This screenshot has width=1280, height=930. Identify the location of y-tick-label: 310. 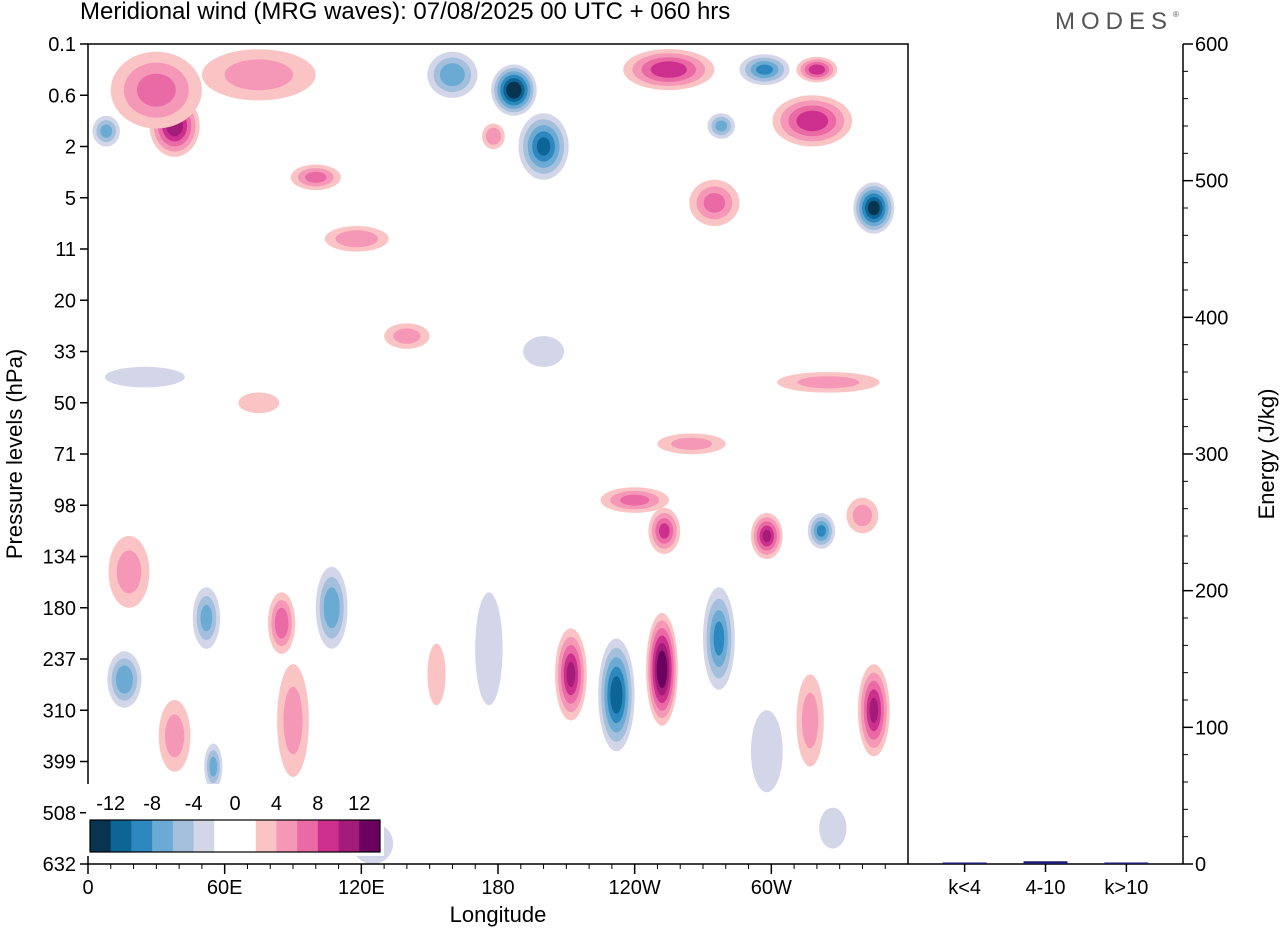
(59, 711).